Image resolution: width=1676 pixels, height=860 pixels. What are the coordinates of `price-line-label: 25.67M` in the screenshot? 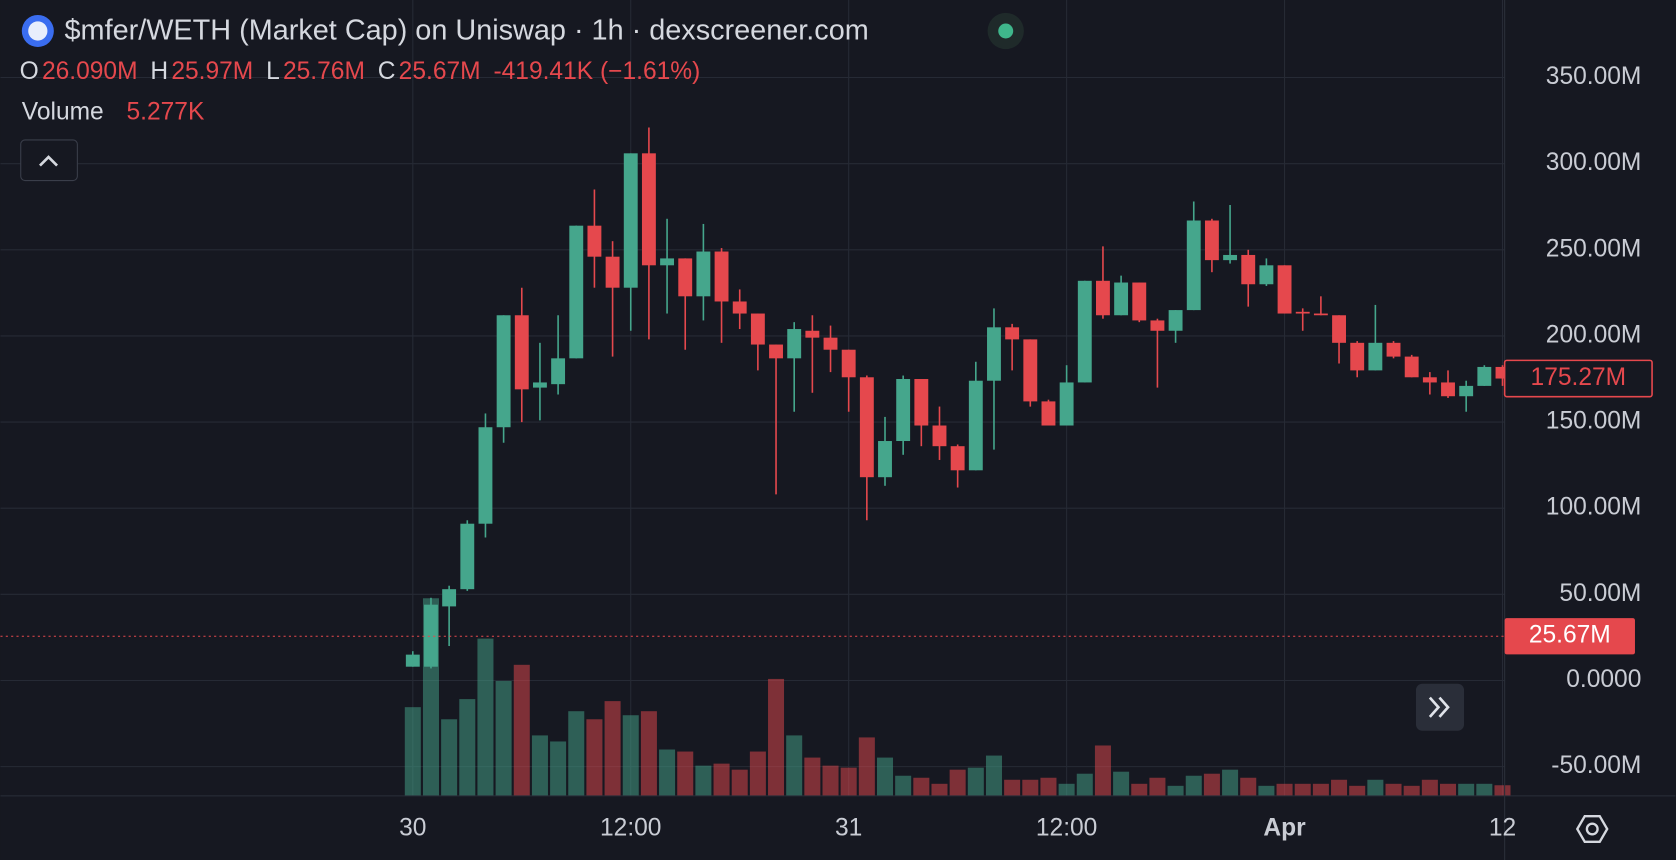 It's located at (1570, 635).